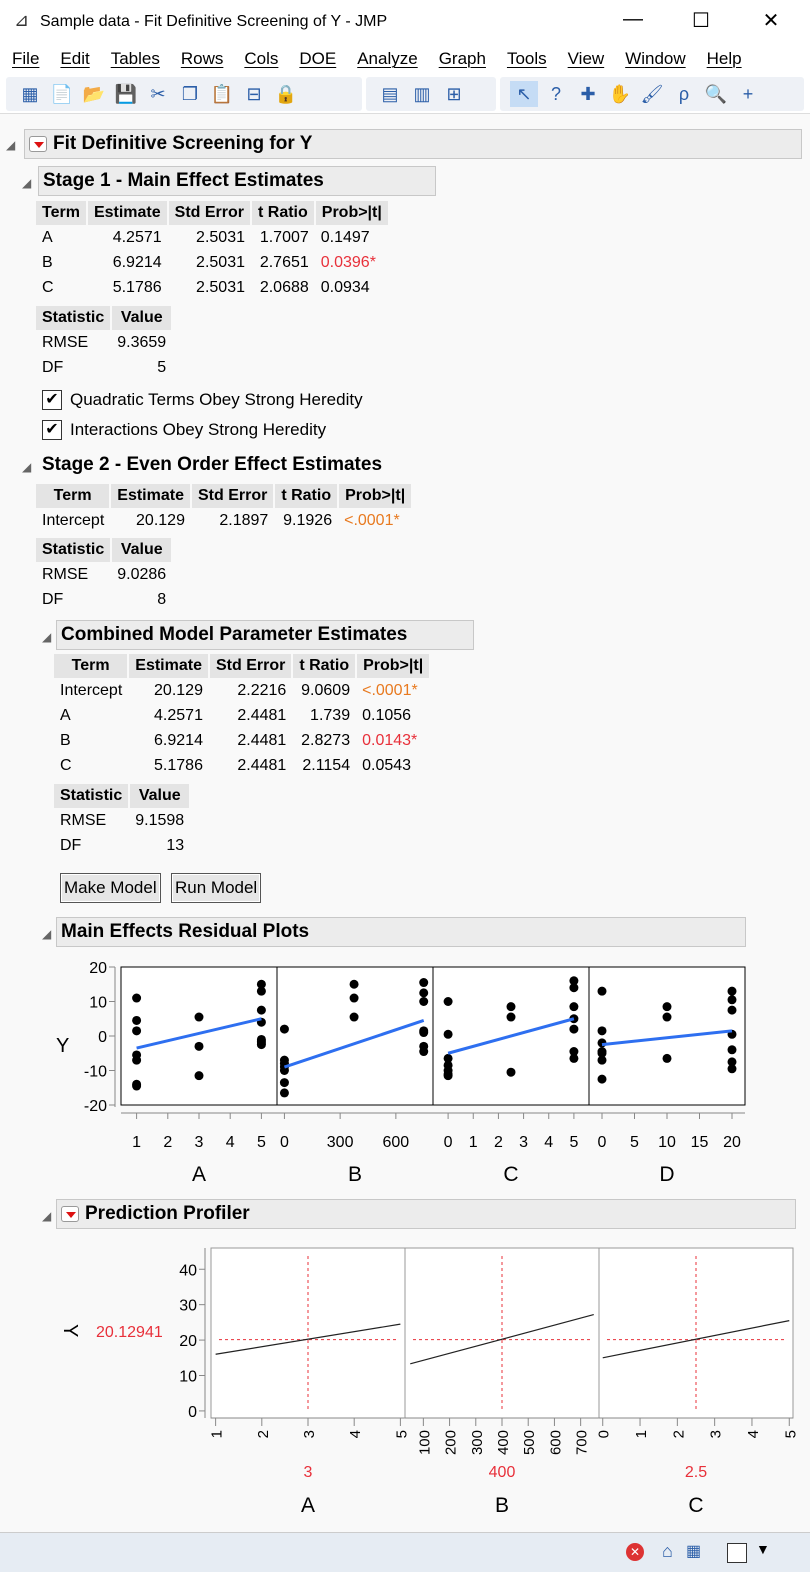 This screenshot has height=1572, width=810. I want to click on x-tick-label: 100, so click(424, 1442).